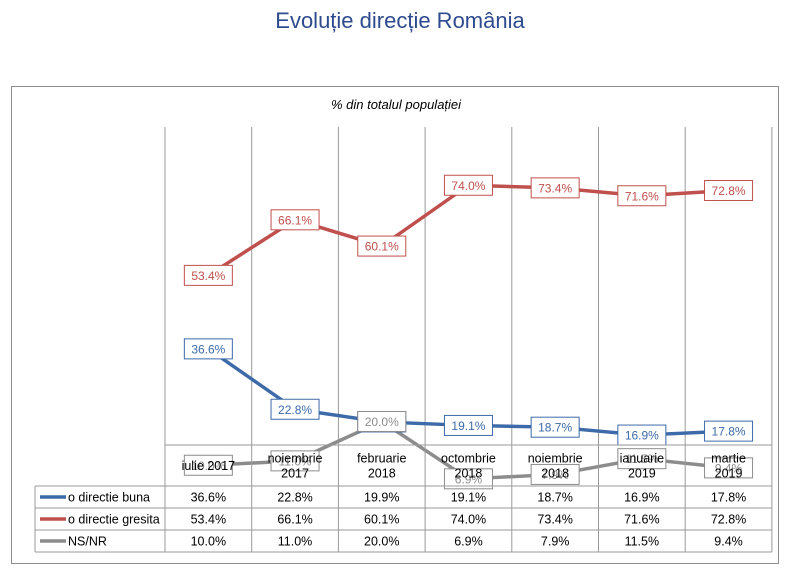 The height and width of the screenshot is (579, 800). I want to click on data-label-text: 66.1%, so click(295, 220).